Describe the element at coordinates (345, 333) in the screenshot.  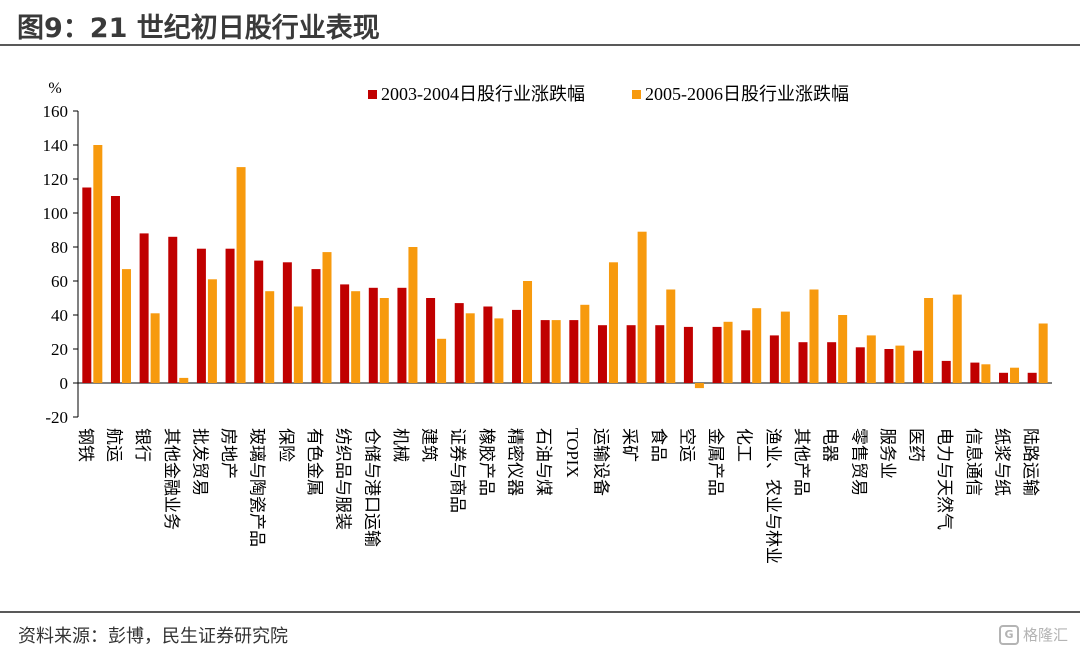
I see `bar-1-纺织品与服装` at that location.